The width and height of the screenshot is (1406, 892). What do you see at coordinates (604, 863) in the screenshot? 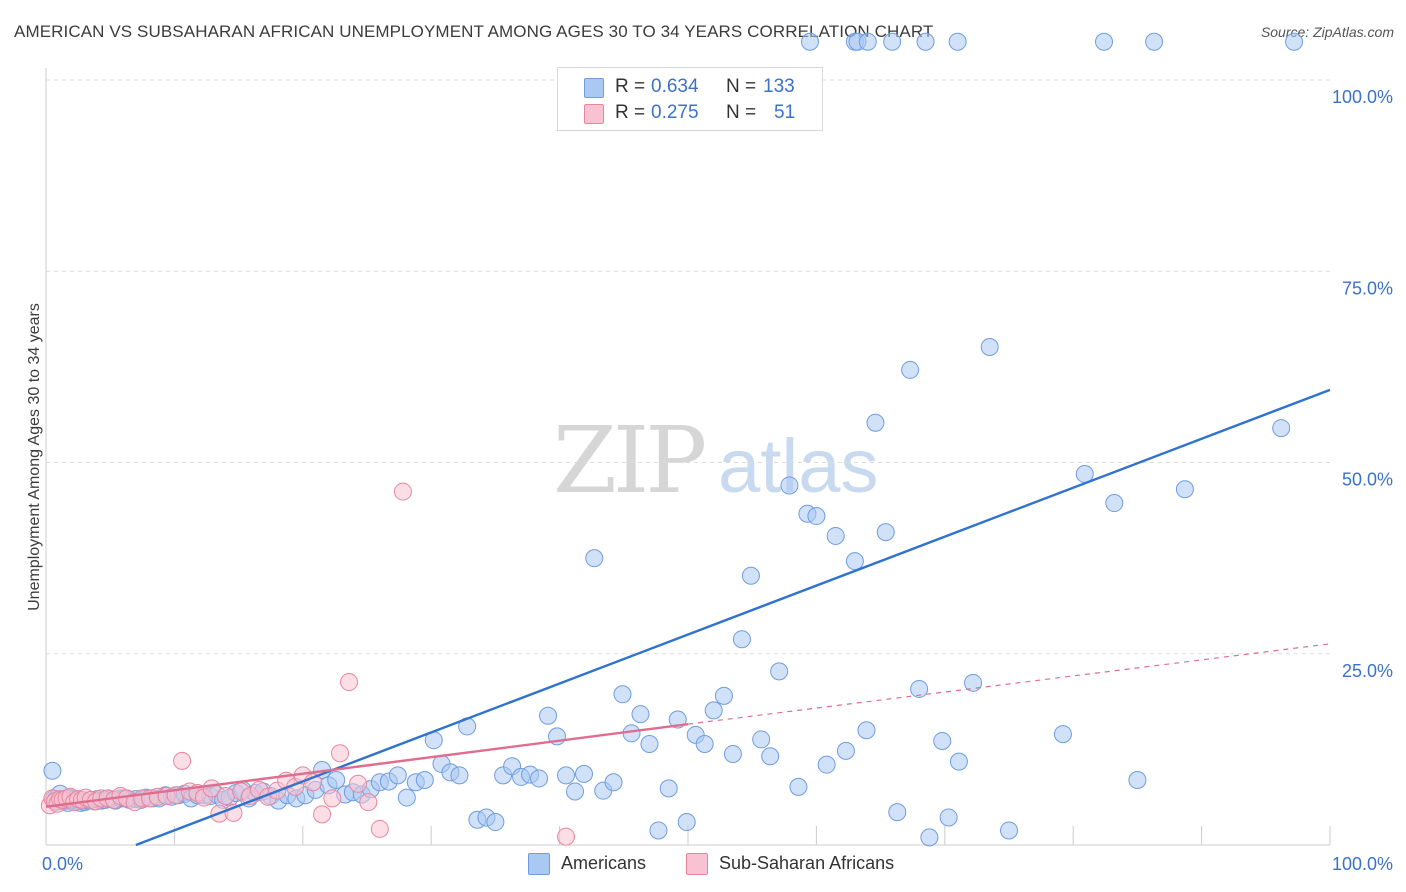
I see `series-label-americans: Americans` at bounding box center [604, 863].